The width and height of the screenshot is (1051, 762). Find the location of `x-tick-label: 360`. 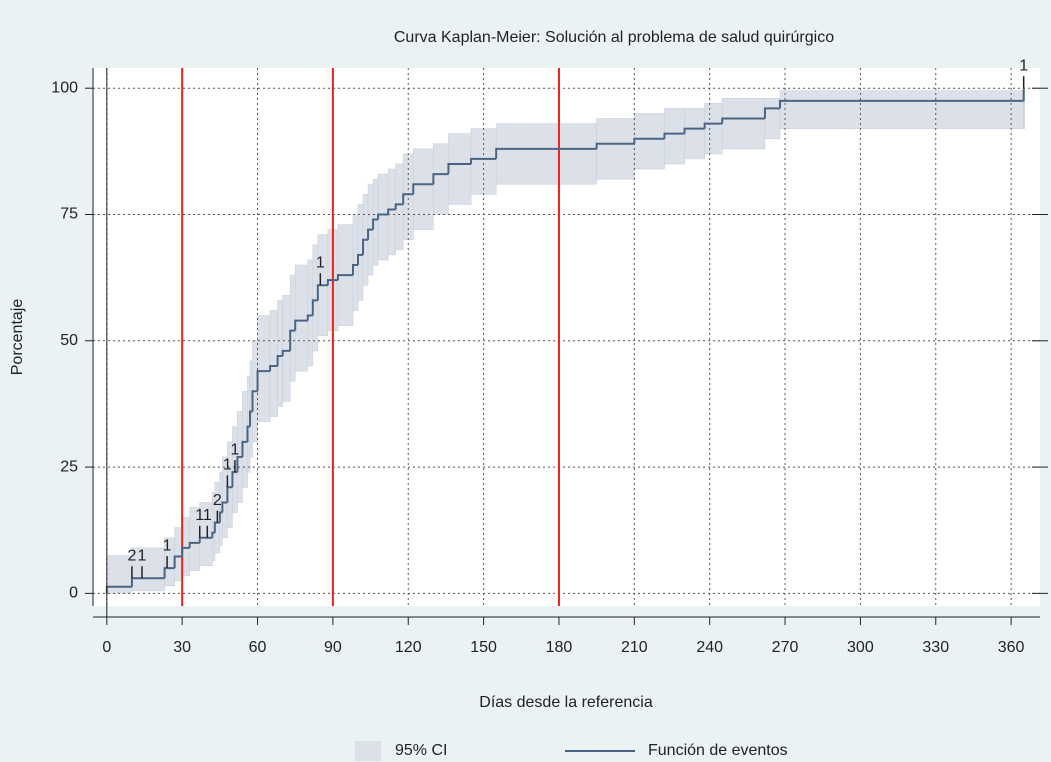

x-tick-label: 360 is located at coordinates (1011, 647).